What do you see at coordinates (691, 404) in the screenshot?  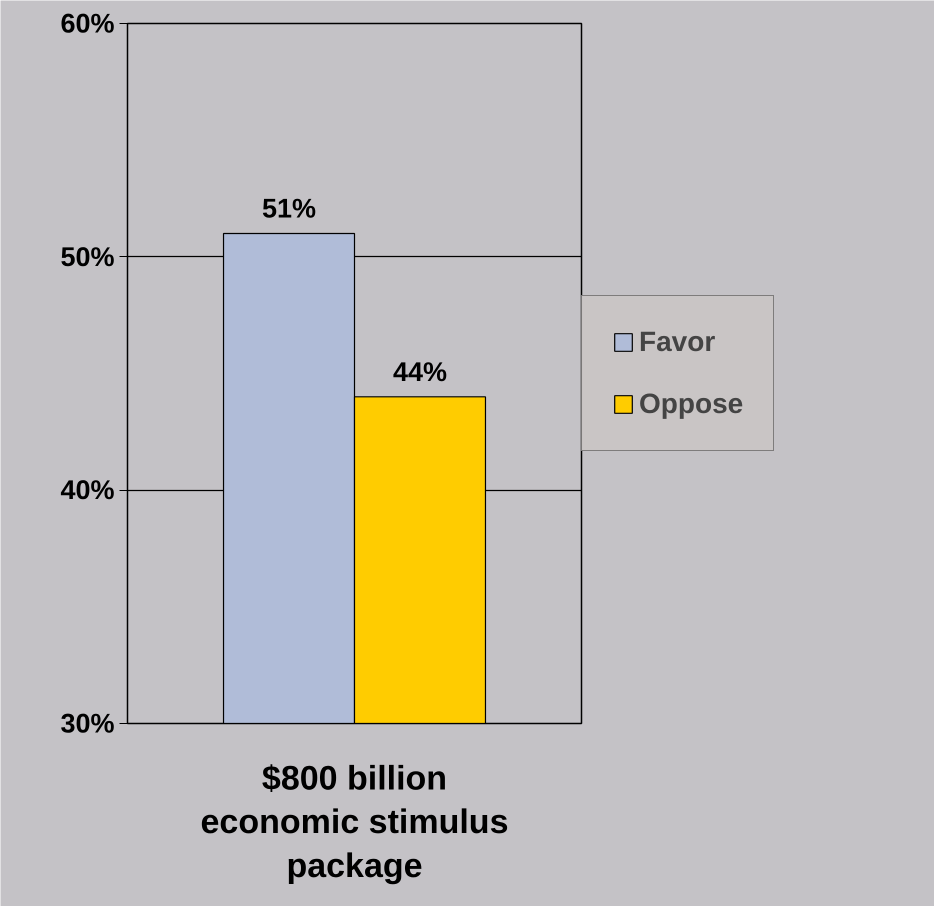 I see `legend-label: Oppose` at bounding box center [691, 404].